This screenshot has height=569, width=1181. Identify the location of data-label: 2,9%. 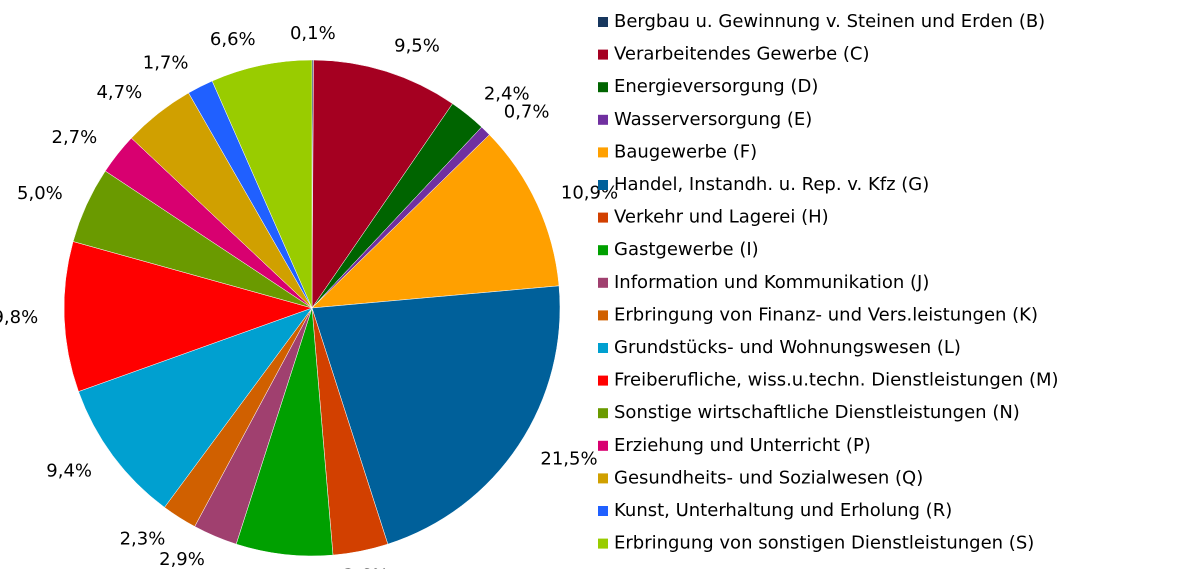
(182, 559).